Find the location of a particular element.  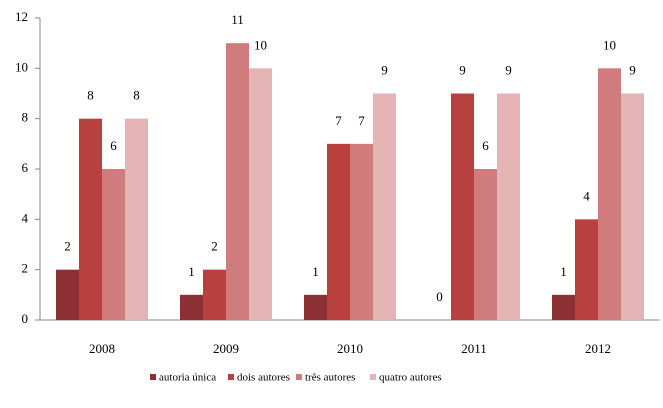

x-tick-label: 2010 is located at coordinates (350, 348).